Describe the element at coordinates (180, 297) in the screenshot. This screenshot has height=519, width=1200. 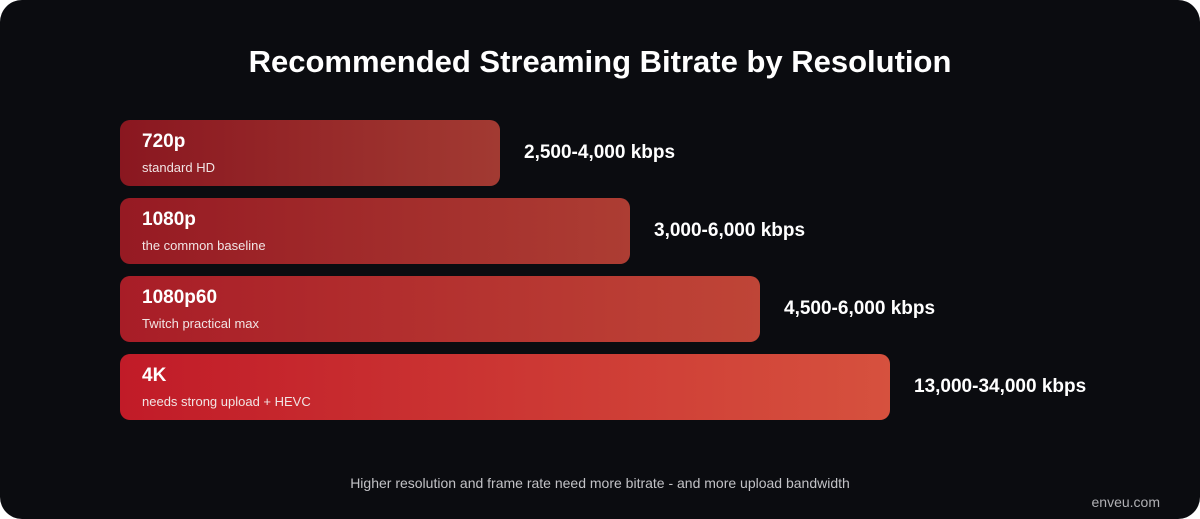
I see `bar-label: 1080p60` at that location.